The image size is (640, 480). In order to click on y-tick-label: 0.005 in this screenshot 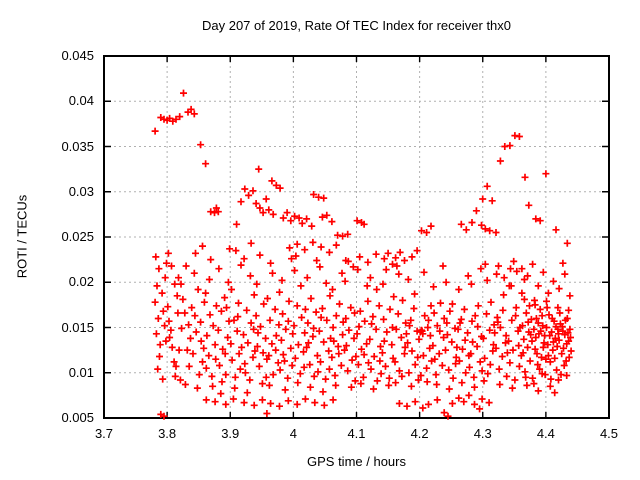, I will do `click(77, 417)`.